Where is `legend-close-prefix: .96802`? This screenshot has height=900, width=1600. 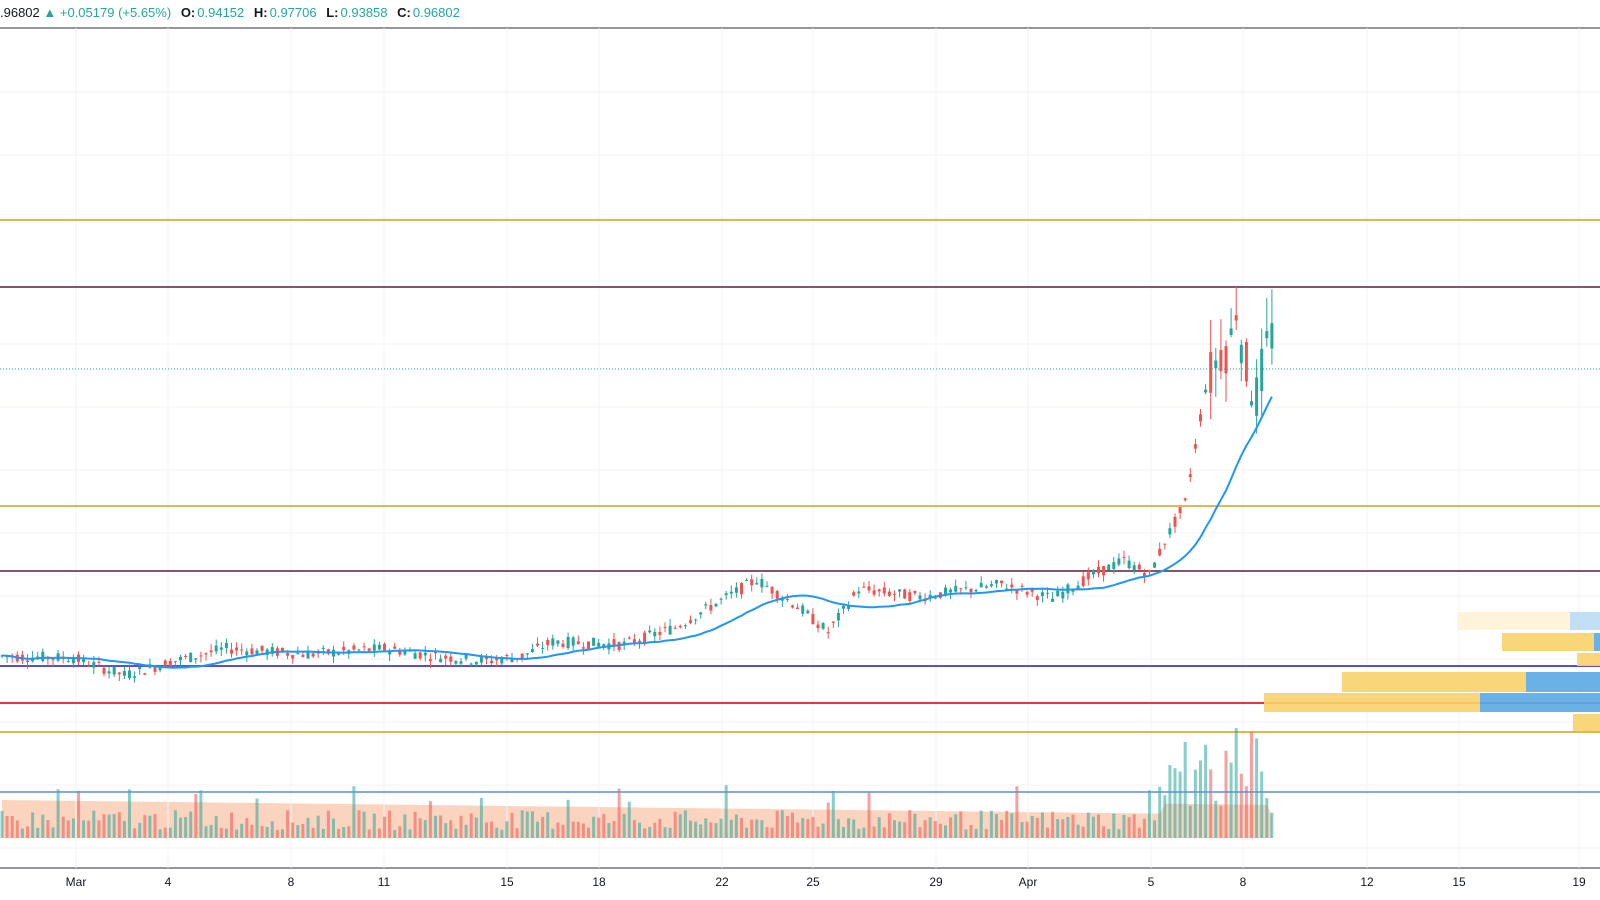
legend-close-prefix: .96802 is located at coordinates (20, 12).